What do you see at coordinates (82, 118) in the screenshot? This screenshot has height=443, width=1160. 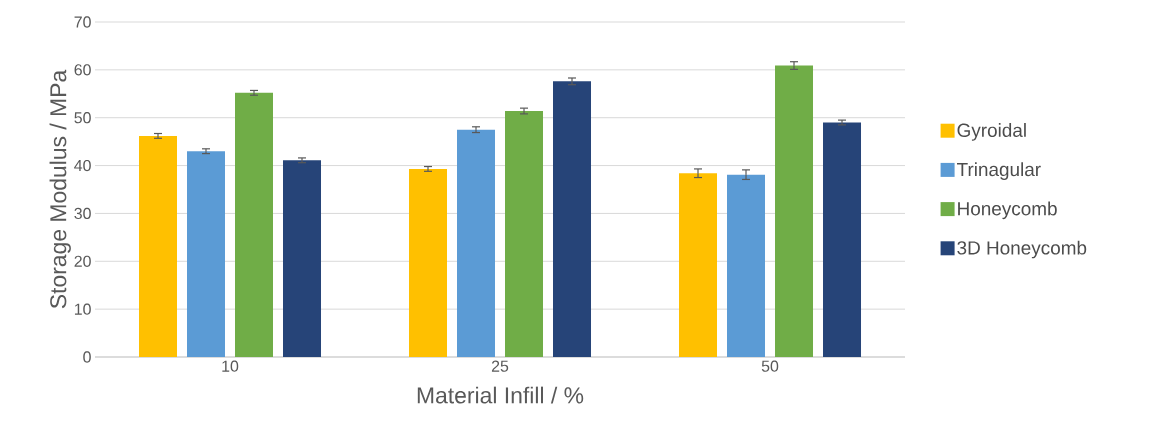 I see `y-tick-label: 50` at bounding box center [82, 118].